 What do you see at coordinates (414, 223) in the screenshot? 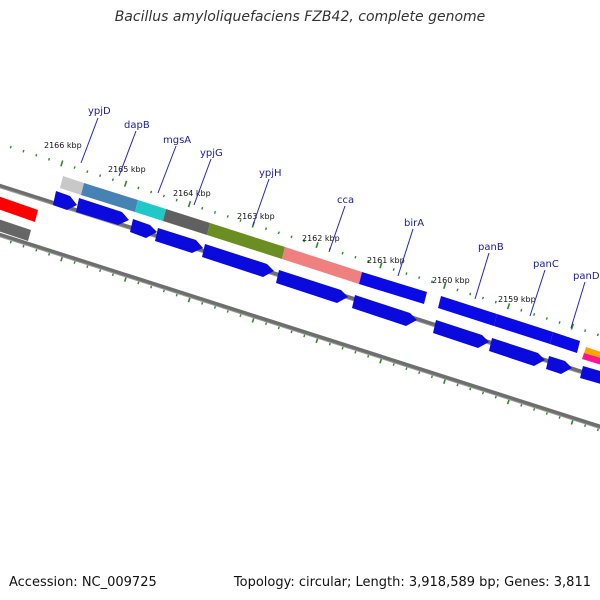
I see `gene-label: birA` at bounding box center [414, 223].